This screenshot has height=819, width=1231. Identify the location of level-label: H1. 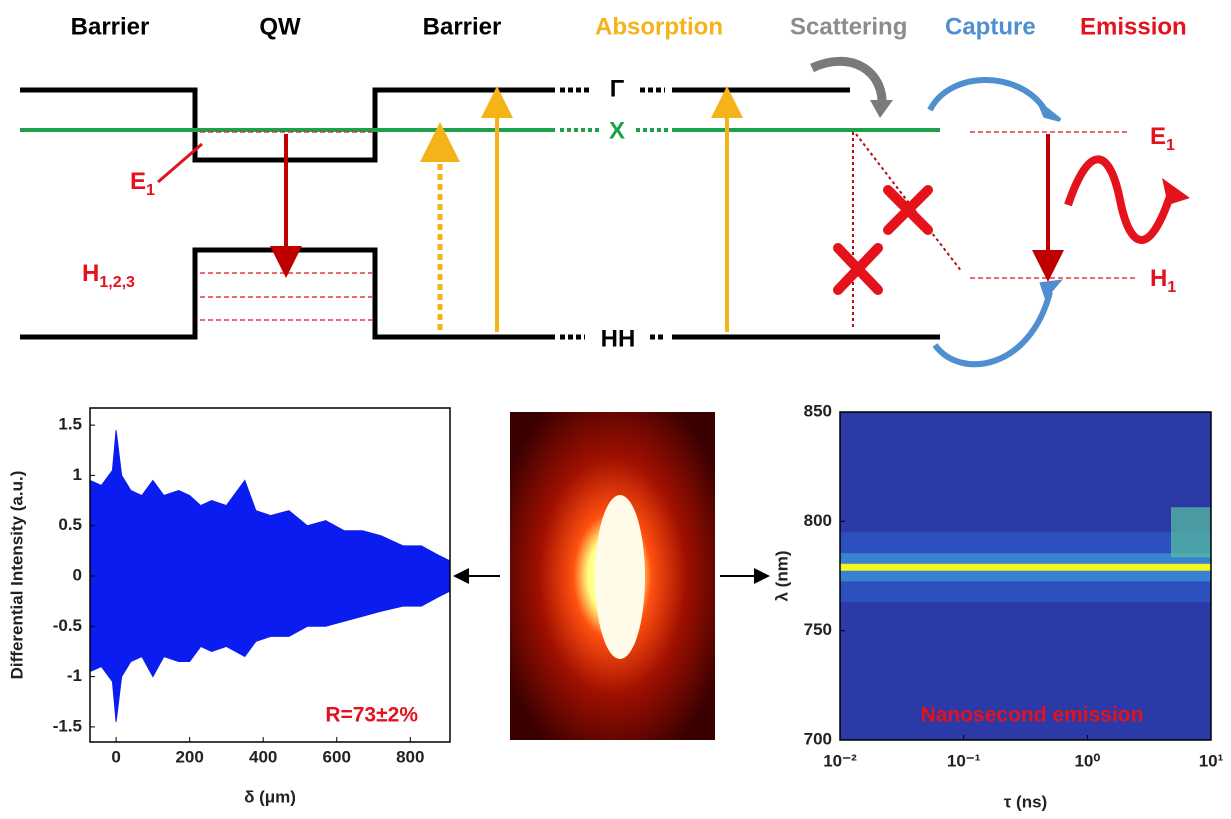
(1163, 280).